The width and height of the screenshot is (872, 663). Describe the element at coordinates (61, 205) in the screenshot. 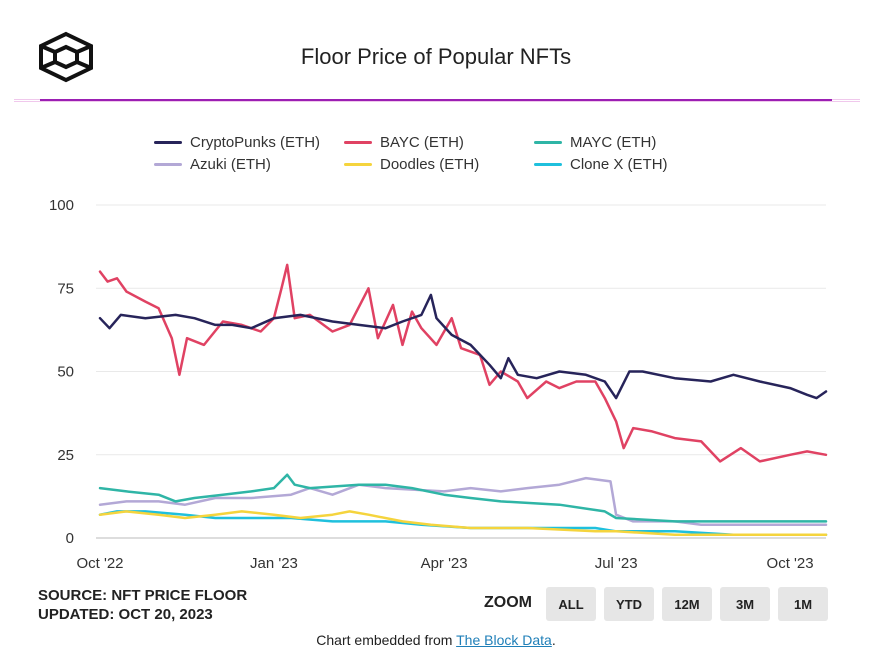

I see `y-tick-label: 100` at that location.